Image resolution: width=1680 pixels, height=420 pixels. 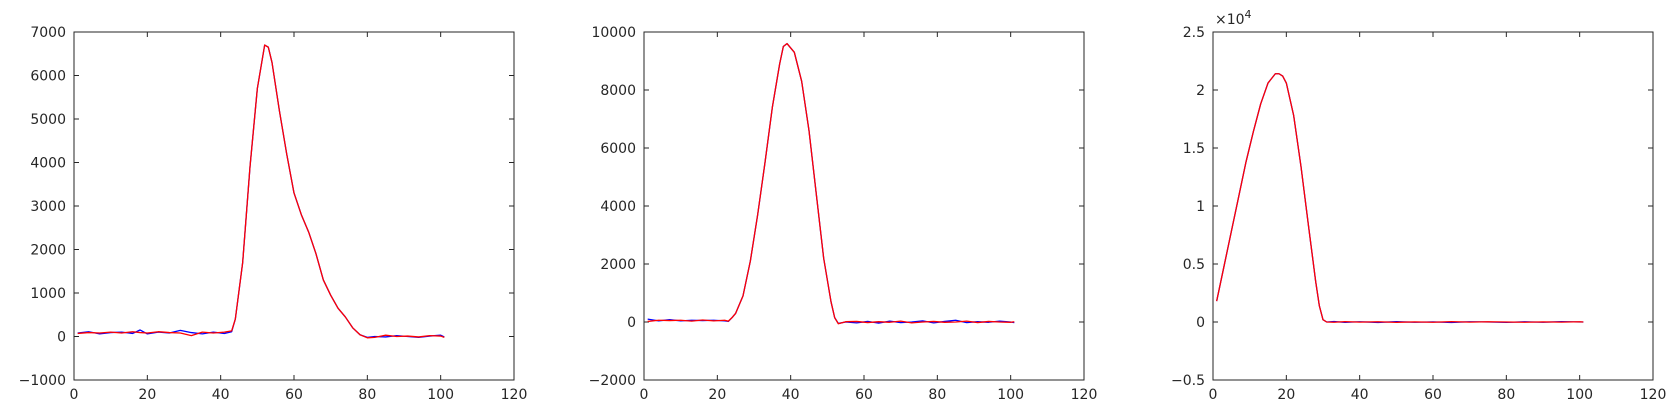 What do you see at coordinates (1248, 14) in the screenshot?
I see `chart-3-exponent-power: 4` at bounding box center [1248, 14].